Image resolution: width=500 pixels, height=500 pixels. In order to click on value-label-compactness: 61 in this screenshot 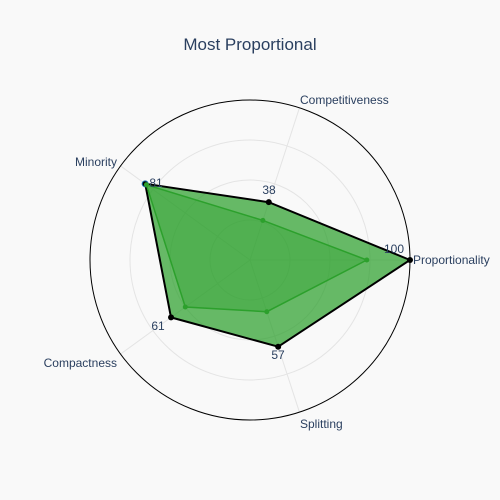, I will do `click(158, 326)`.